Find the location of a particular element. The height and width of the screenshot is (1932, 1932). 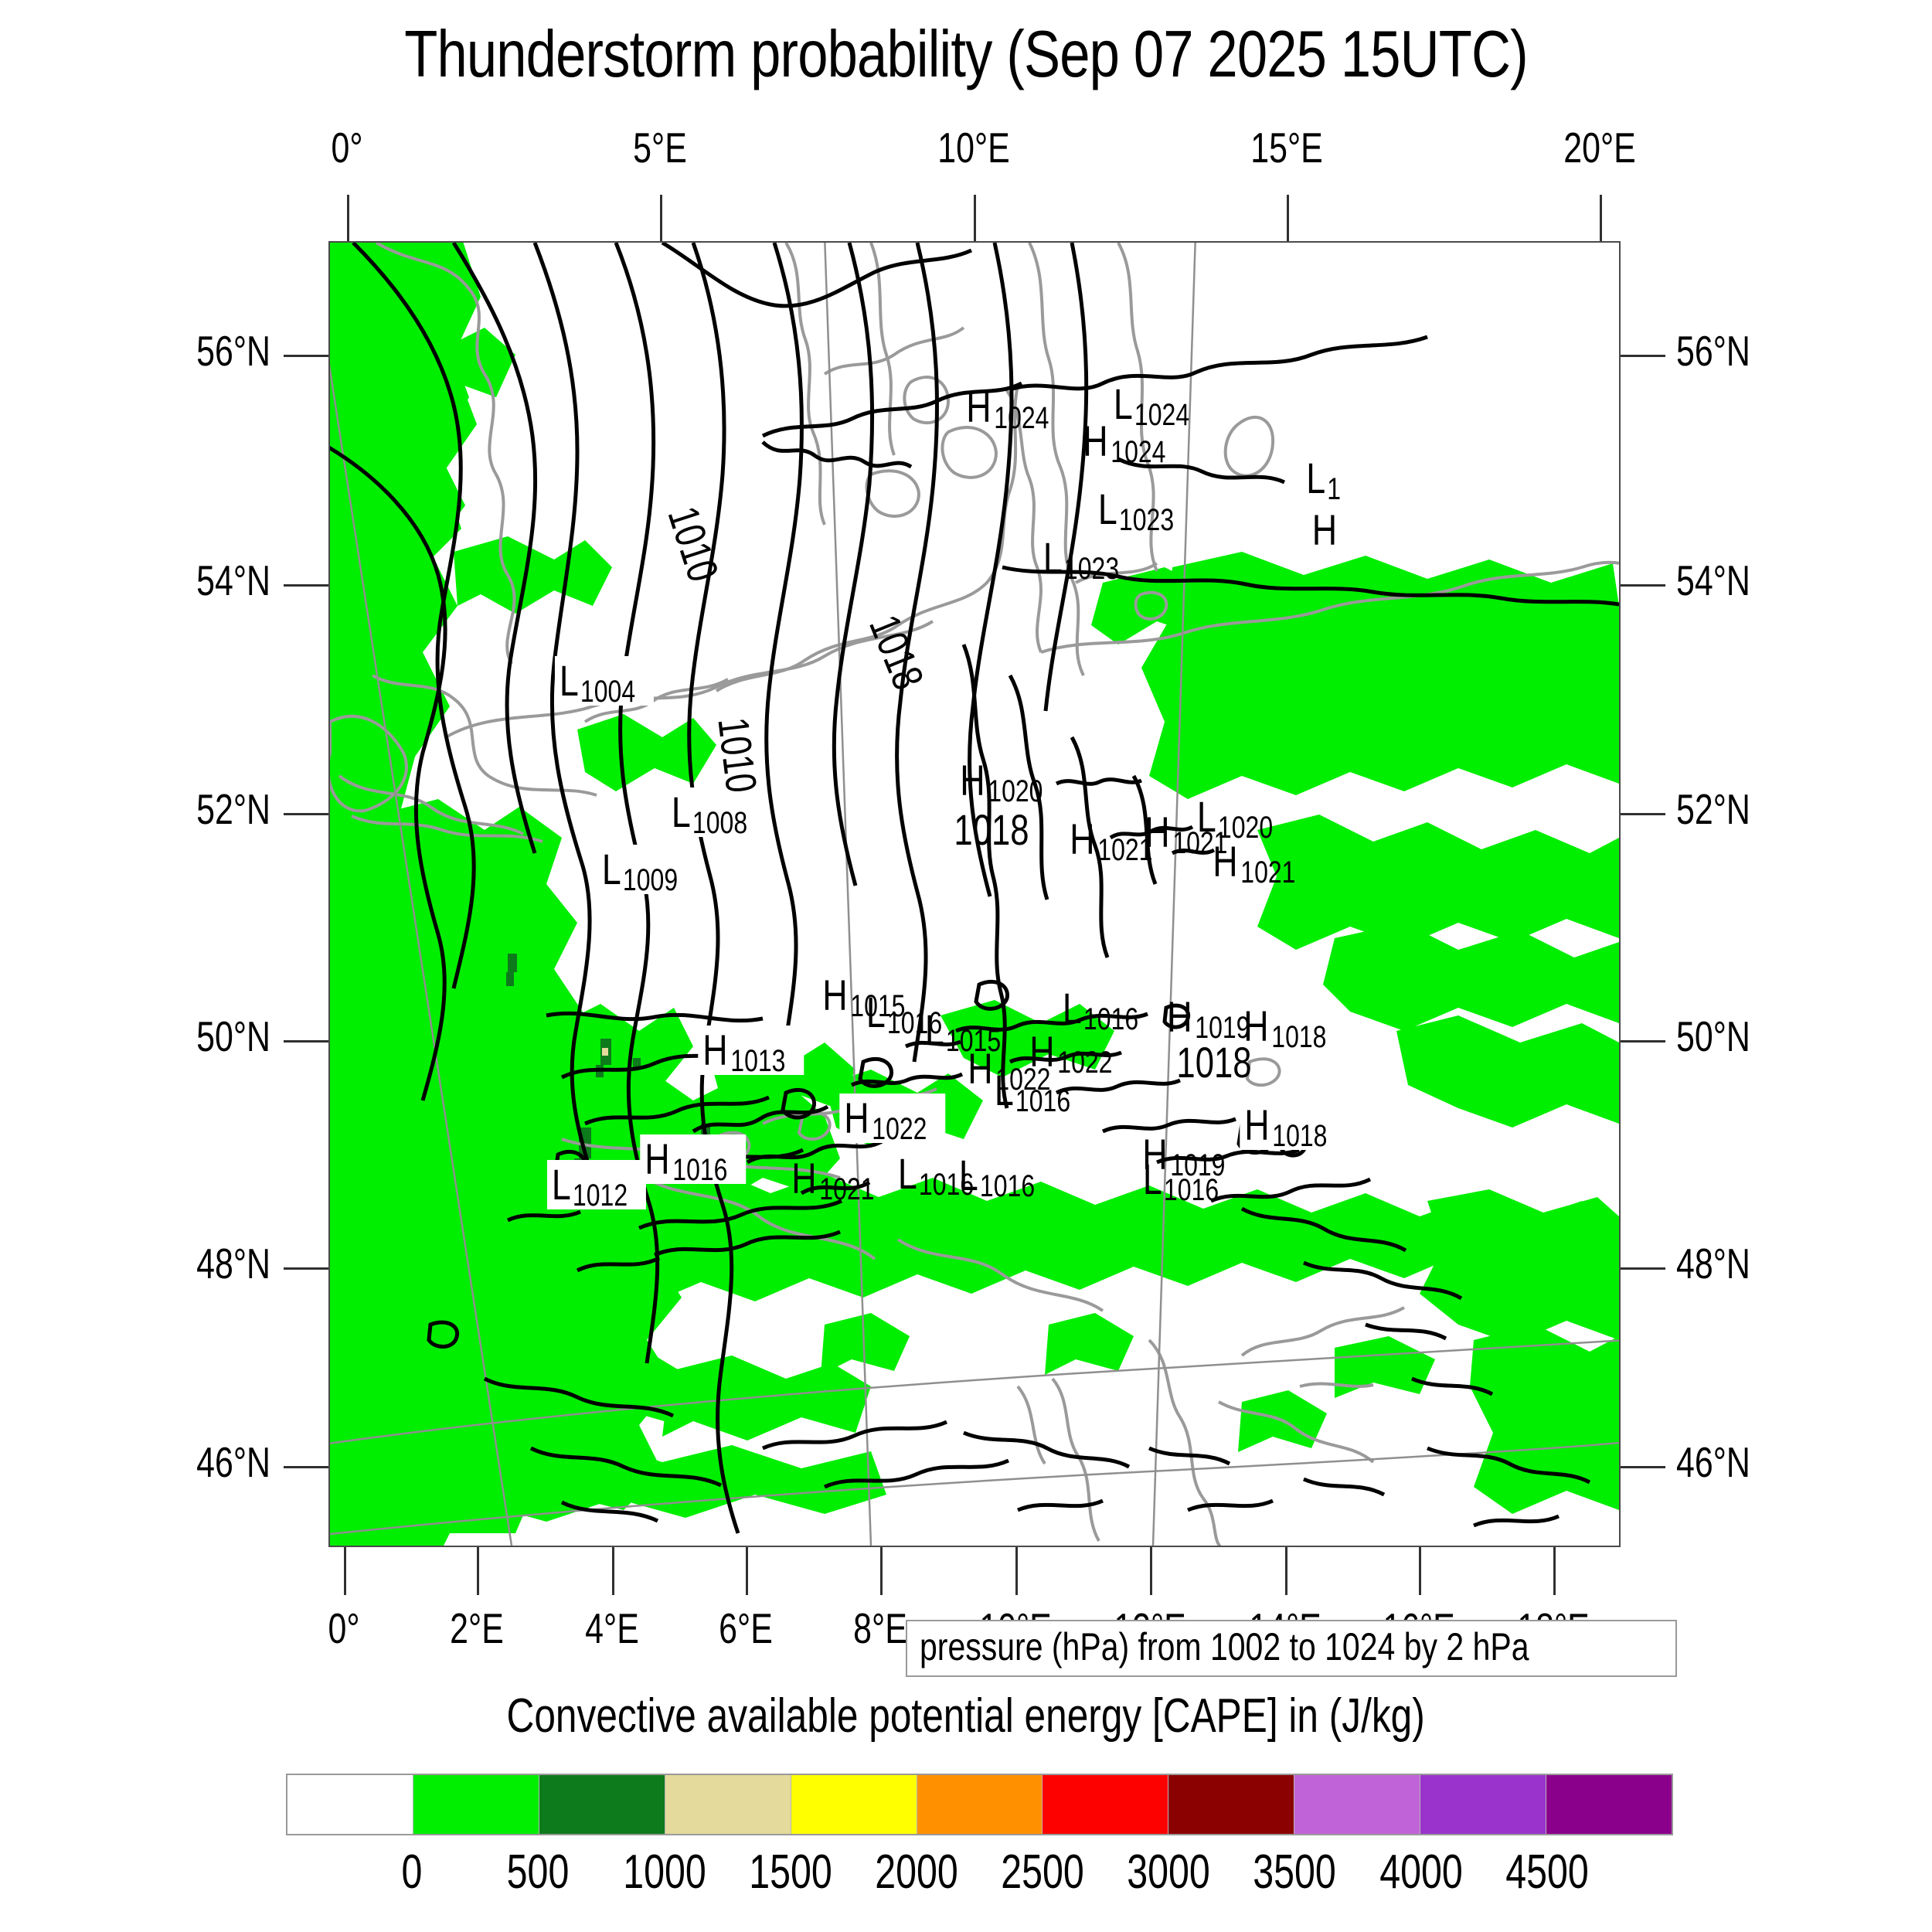

pressure-value: 1023 is located at coordinates (1092, 569).